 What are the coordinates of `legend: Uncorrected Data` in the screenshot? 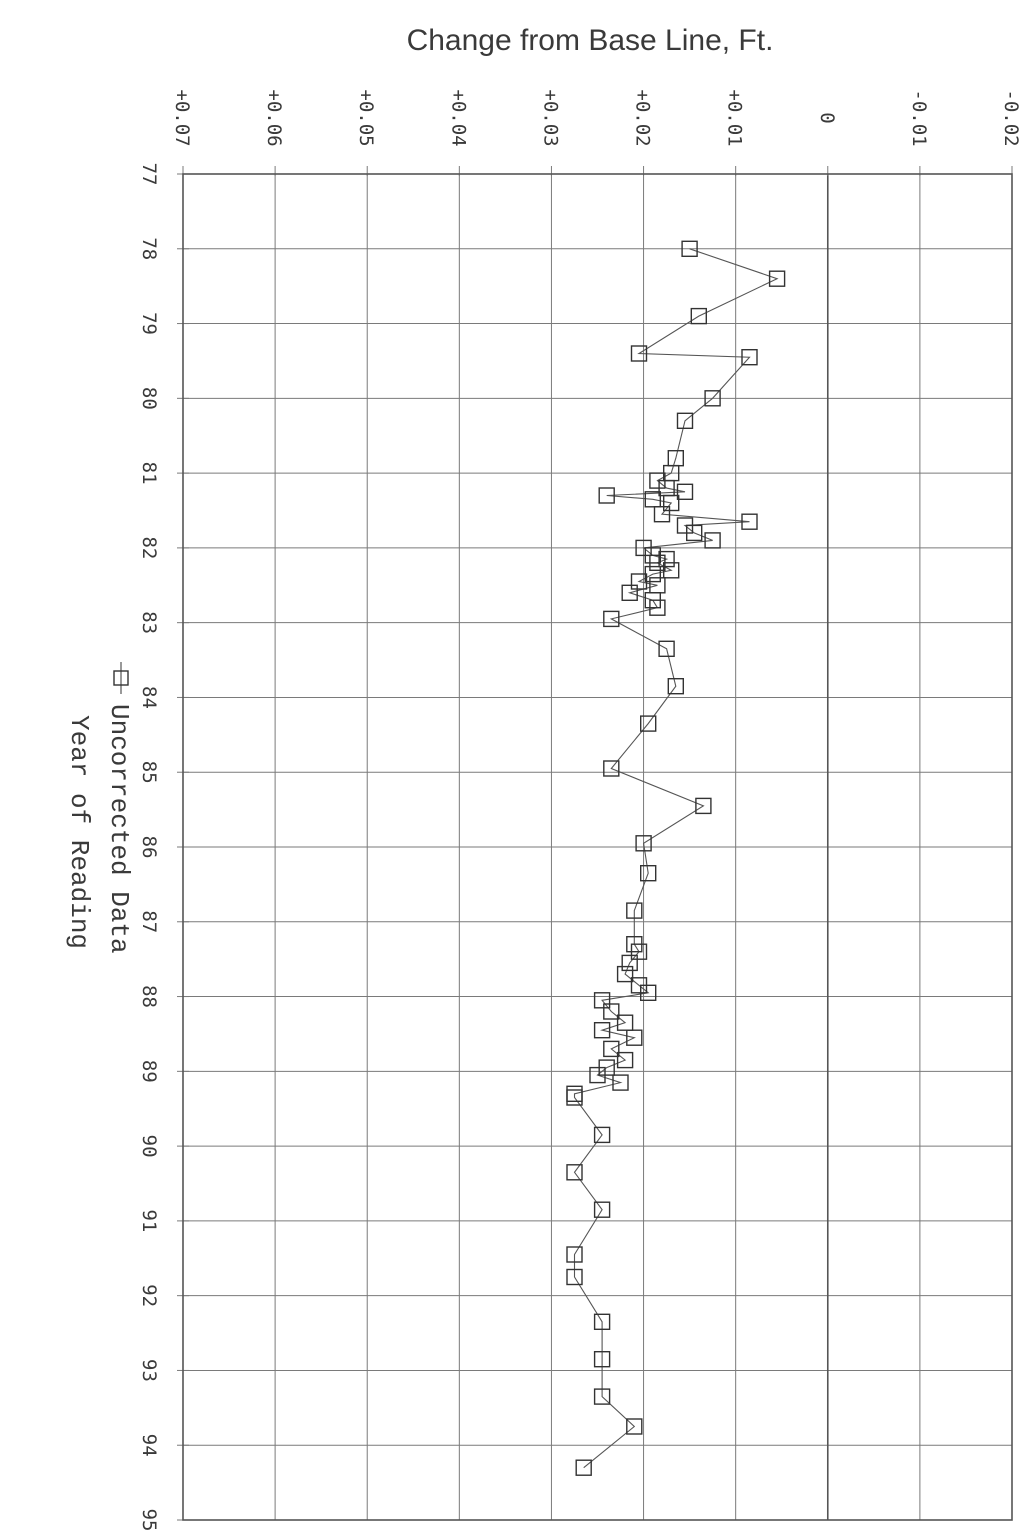 It's located at (119, 808).